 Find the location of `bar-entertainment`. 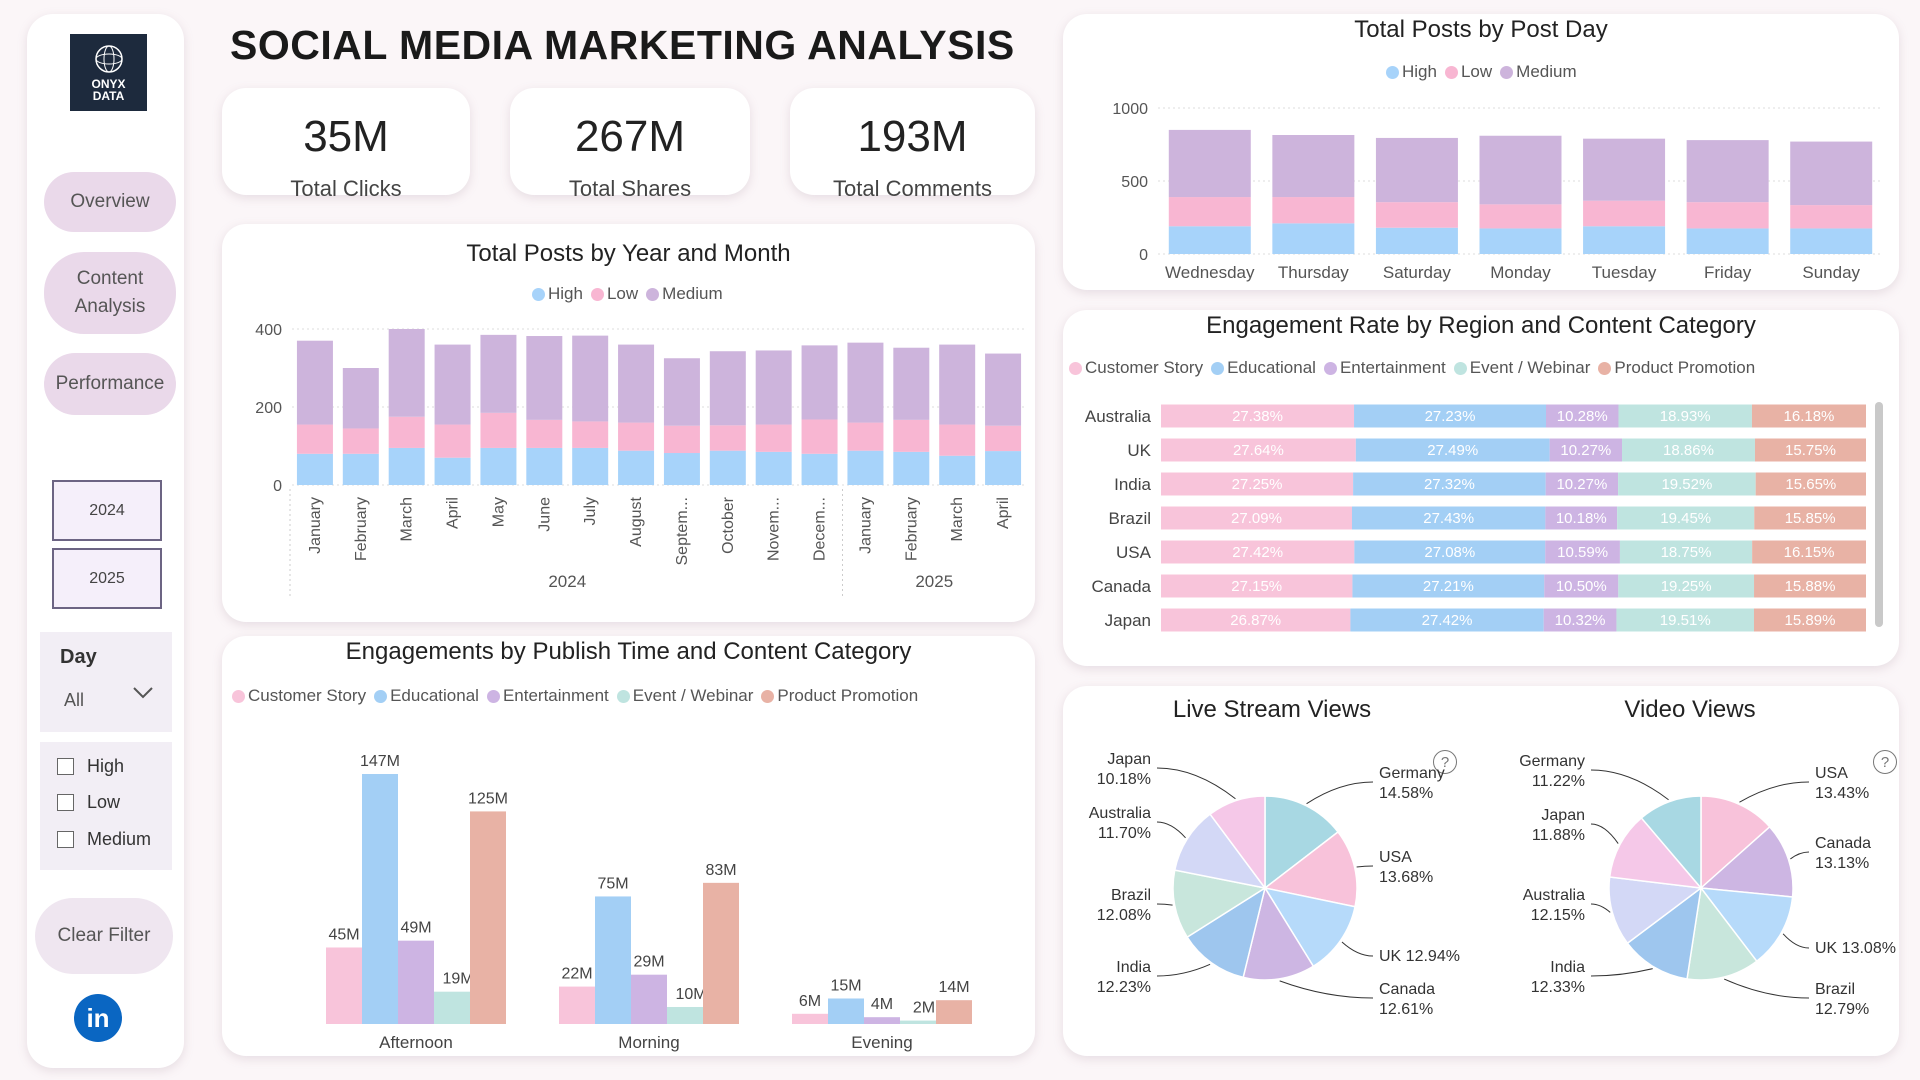

bar-entertainment is located at coordinates (649, 999).